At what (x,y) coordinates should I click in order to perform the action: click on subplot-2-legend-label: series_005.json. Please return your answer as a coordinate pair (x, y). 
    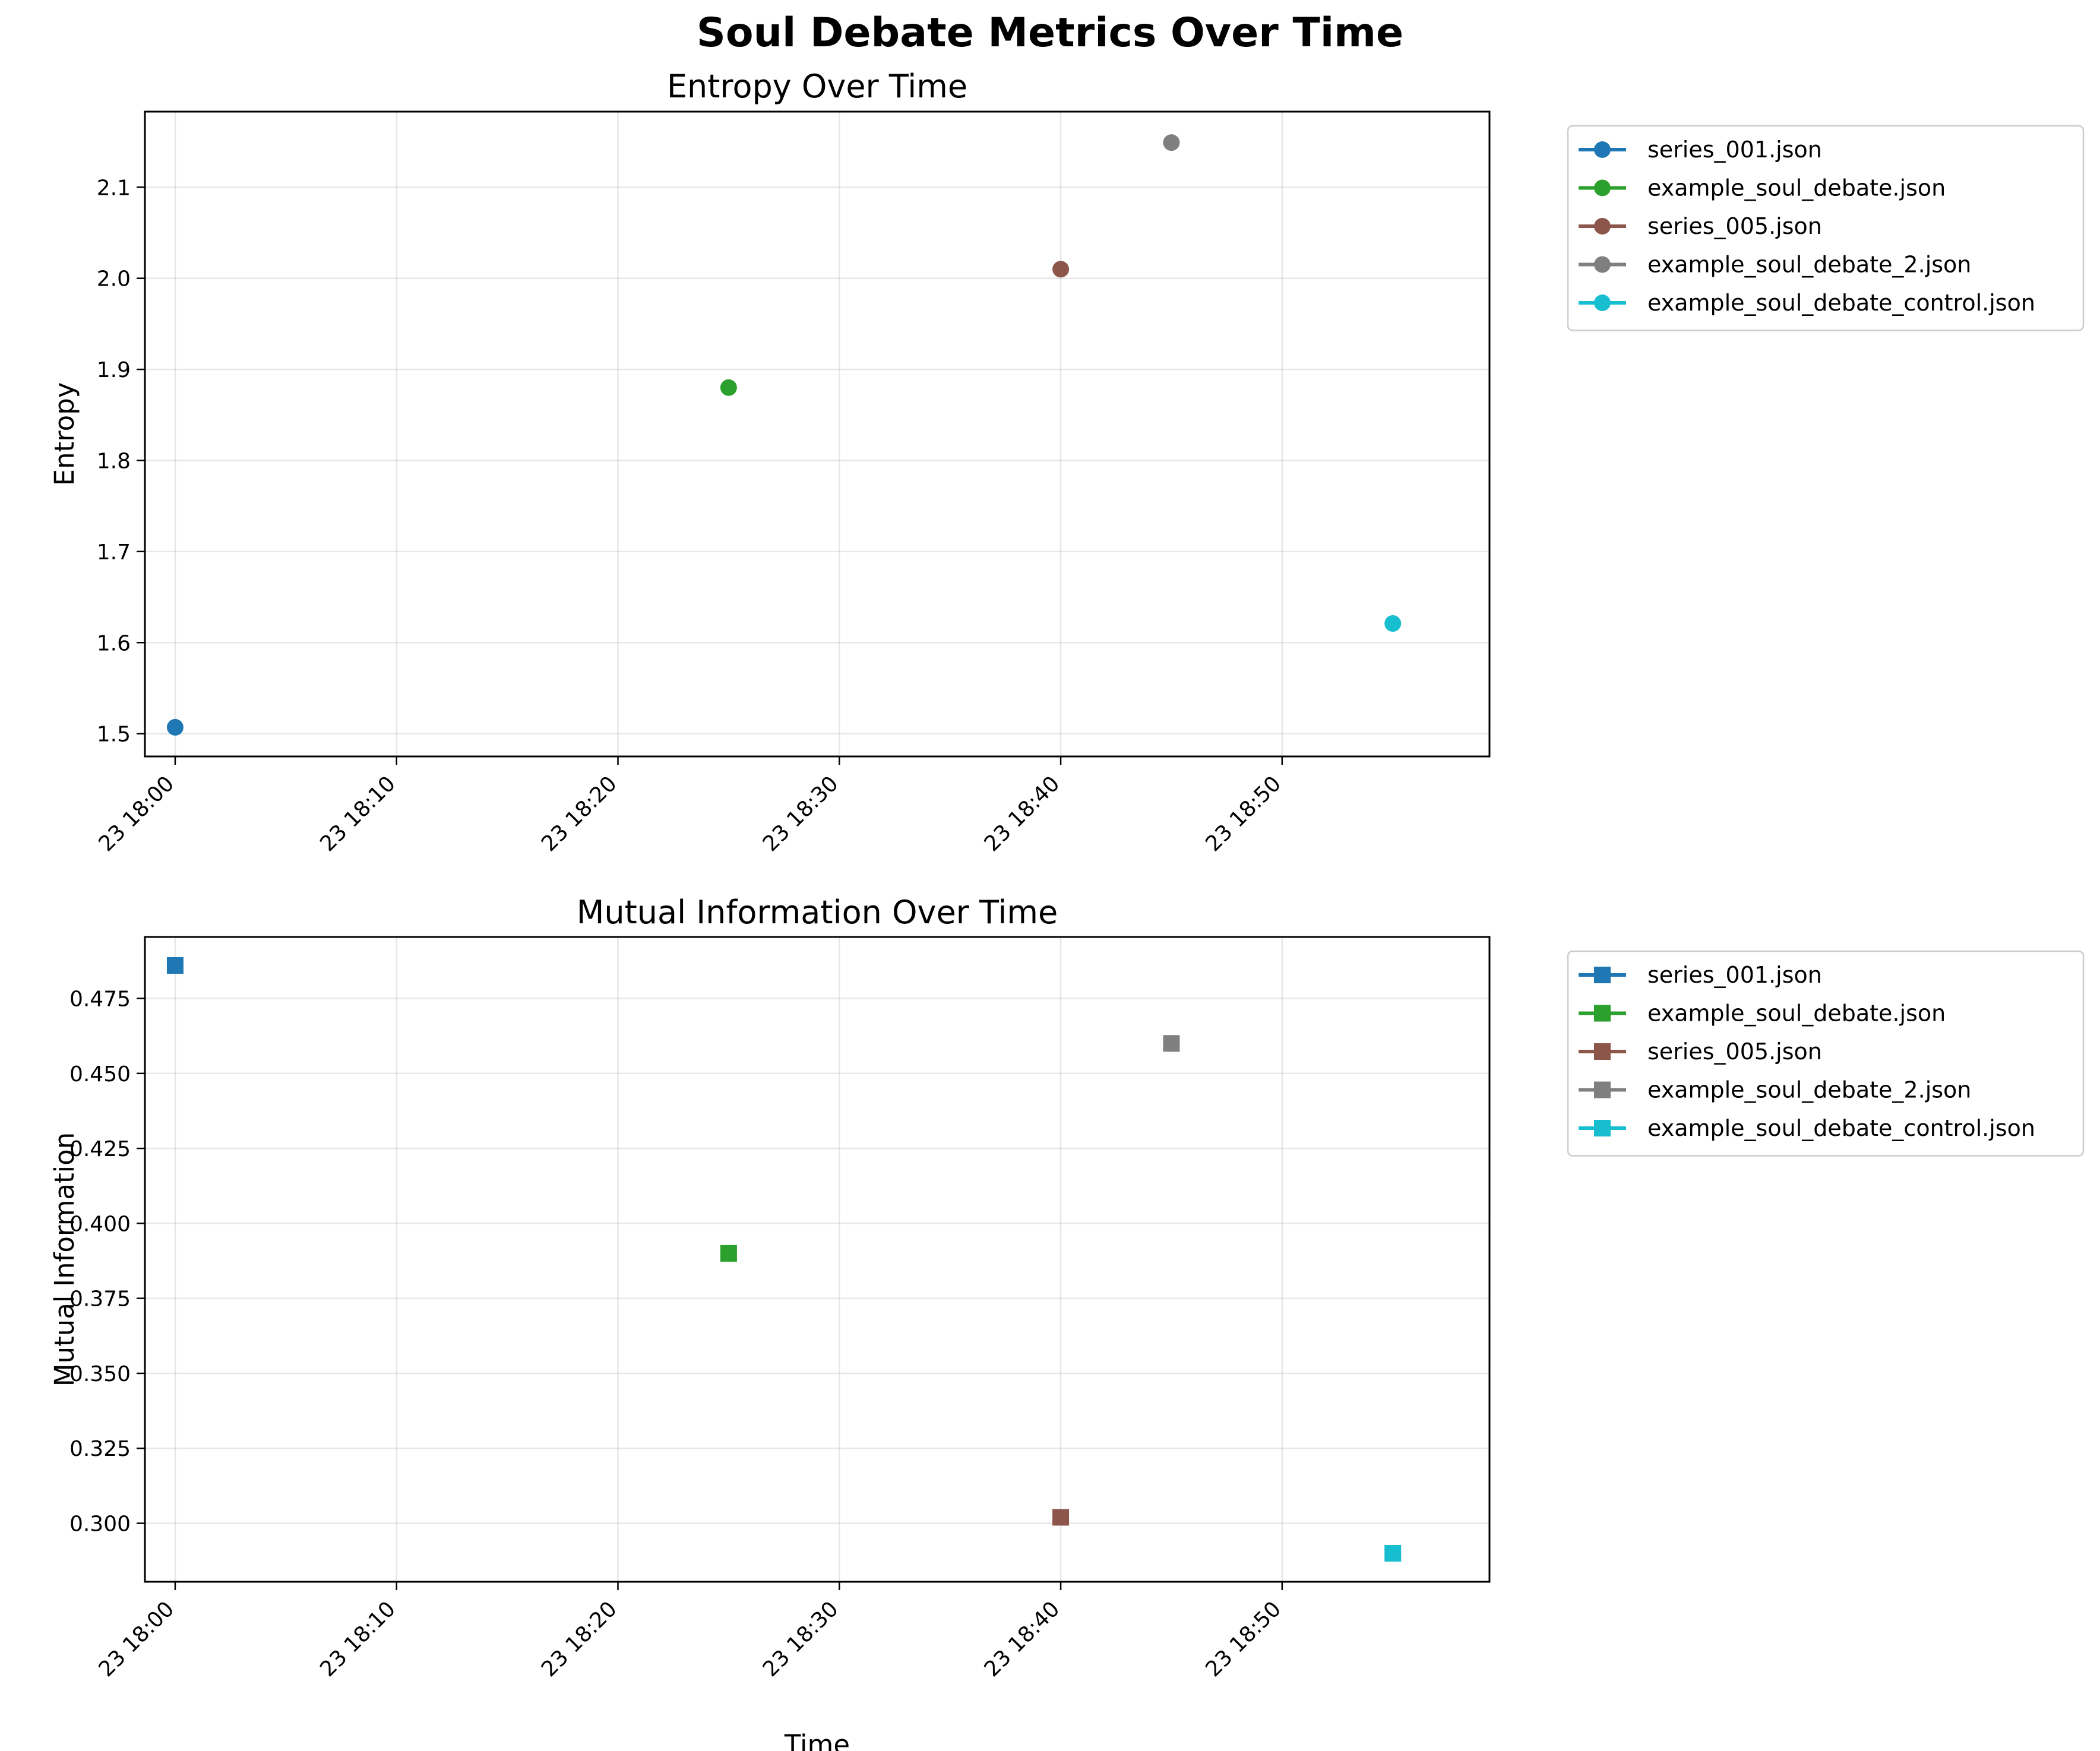
    Looking at the image, I should click on (1735, 1051).